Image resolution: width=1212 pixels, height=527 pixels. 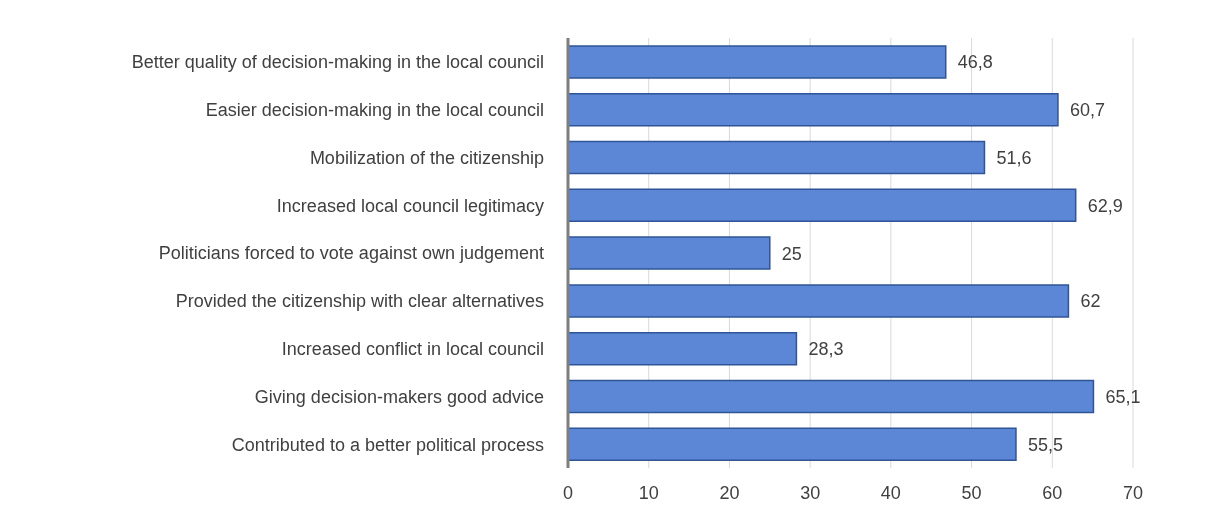 What do you see at coordinates (826, 349) in the screenshot?
I see `data-label: 28,3` at bounding box center [826, 349].